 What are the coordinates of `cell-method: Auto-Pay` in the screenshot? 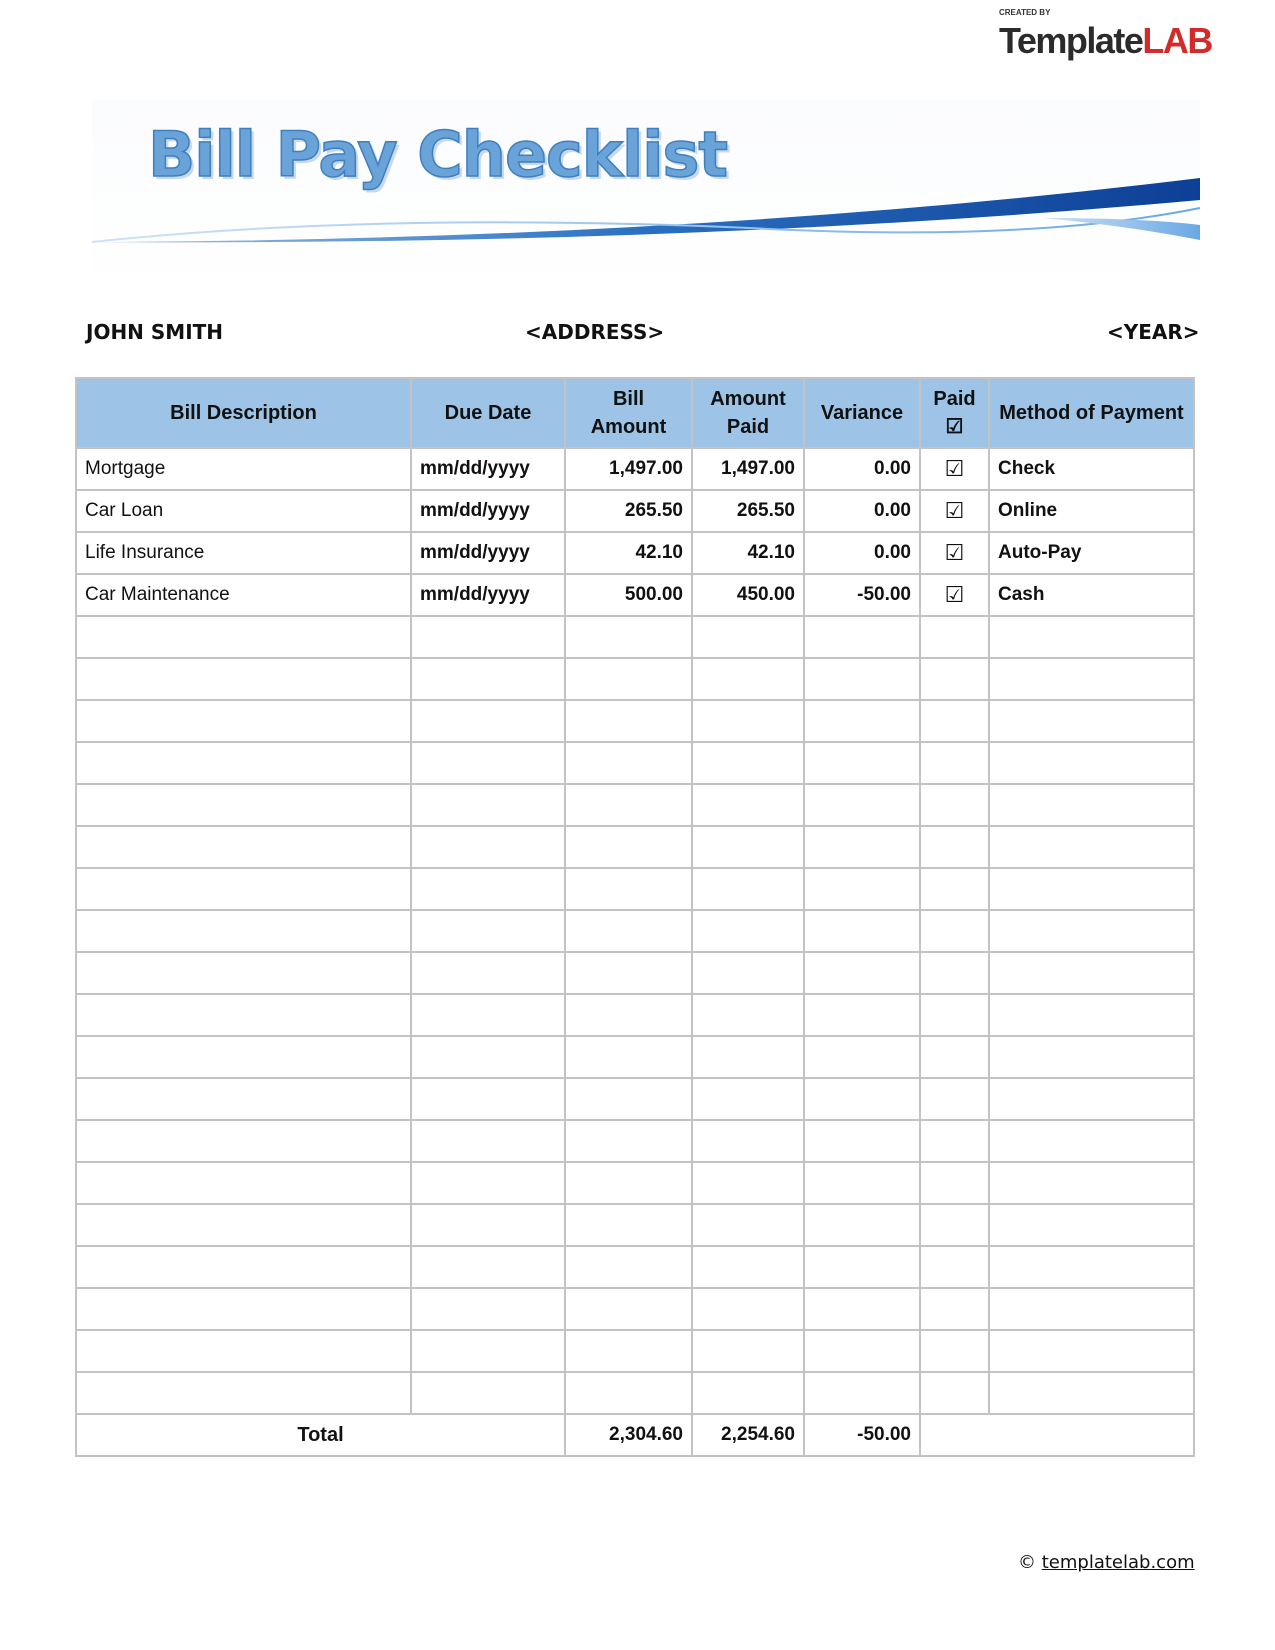 It's located at (1091, 553).